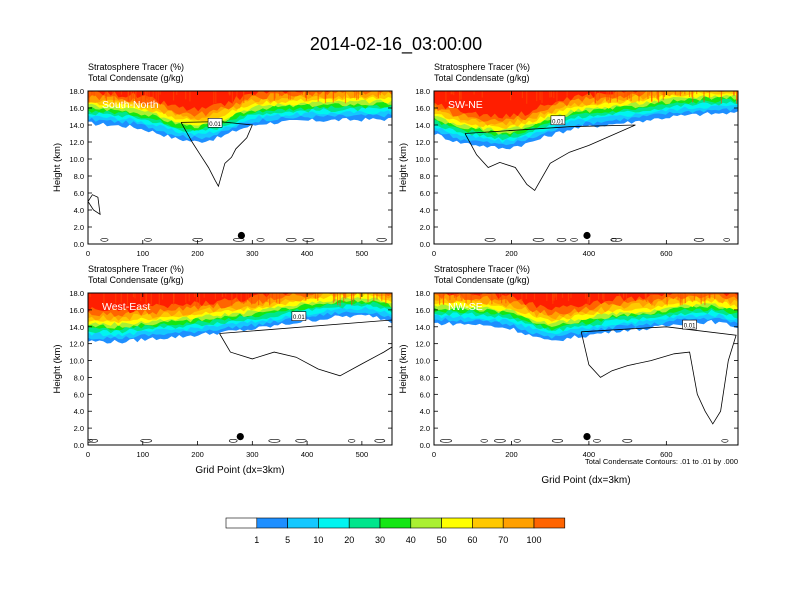 The width and height of the screenshot is (792, 612). What do you see at coordinates (533, 540) in the screenshot?
I see `colorbar-label: 100` at bounding box center [533, 540].